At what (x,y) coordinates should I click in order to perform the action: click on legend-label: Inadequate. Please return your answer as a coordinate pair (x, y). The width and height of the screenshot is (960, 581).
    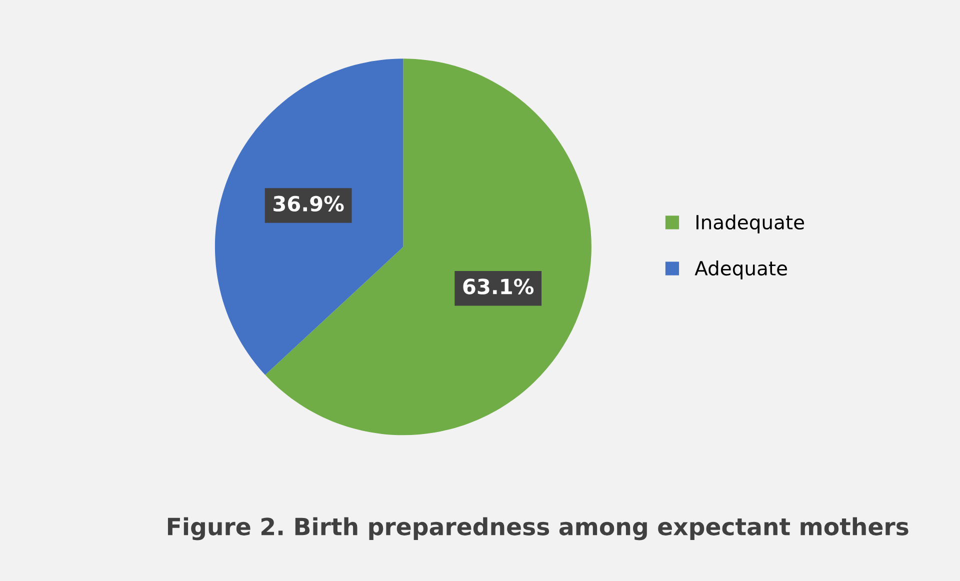
    Looking at the image, I should click on (750, 224).